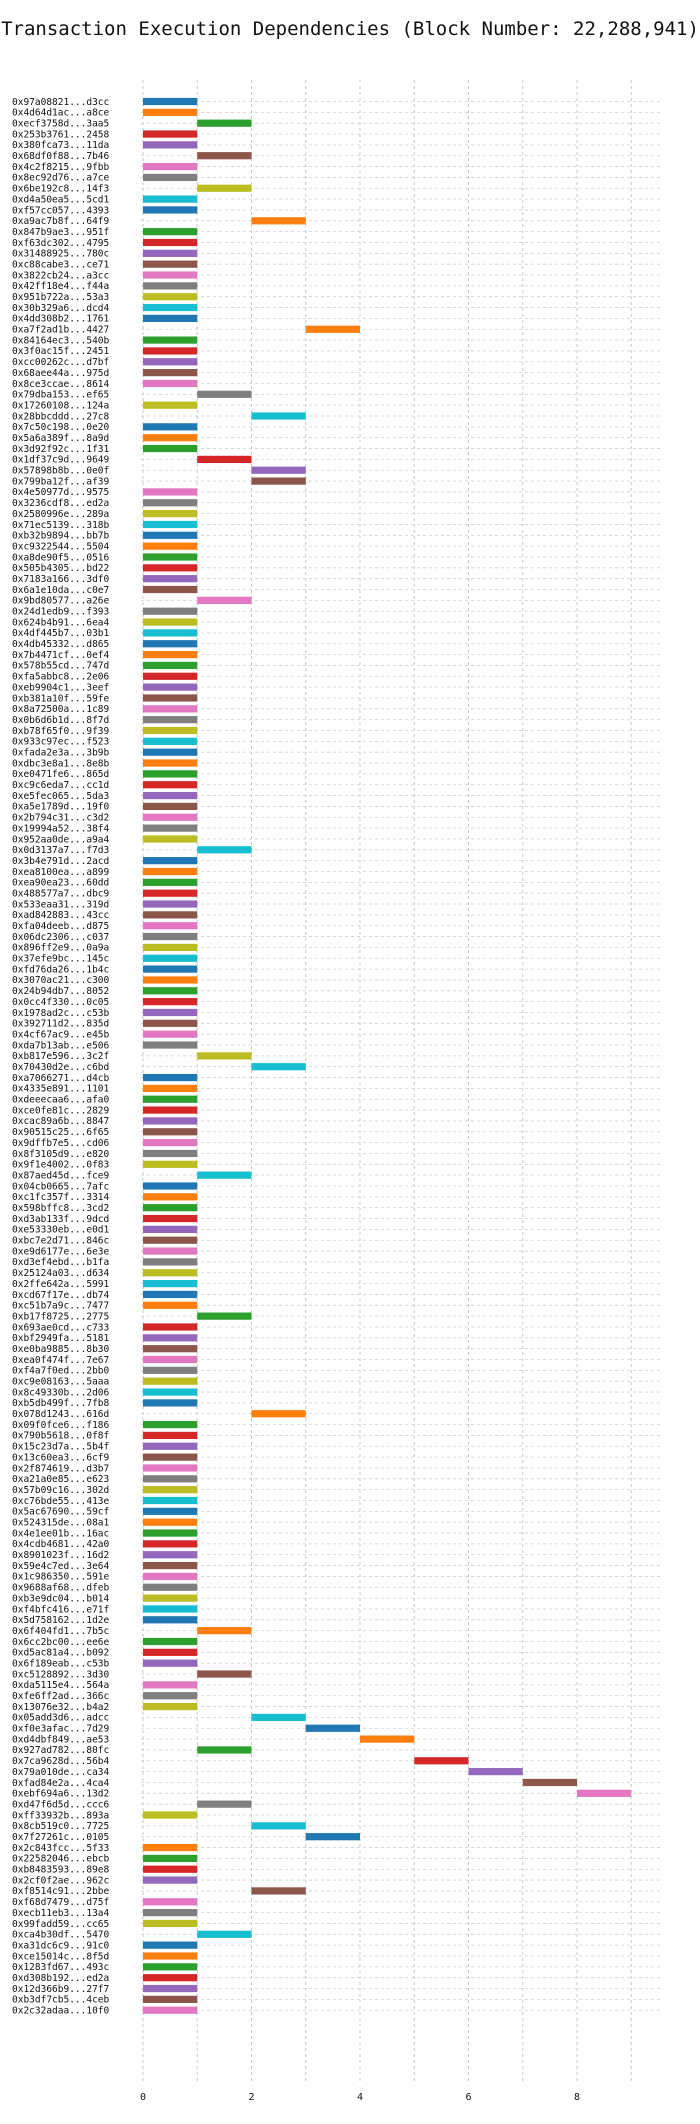 Image resolution: width=700 pixels, height=2124 pixels. What do you see at coordinates (61, 753) in the screenshot?
I see `transaction-label: 0xfada2e3a...3b9b` at bounding box center [61, 753].